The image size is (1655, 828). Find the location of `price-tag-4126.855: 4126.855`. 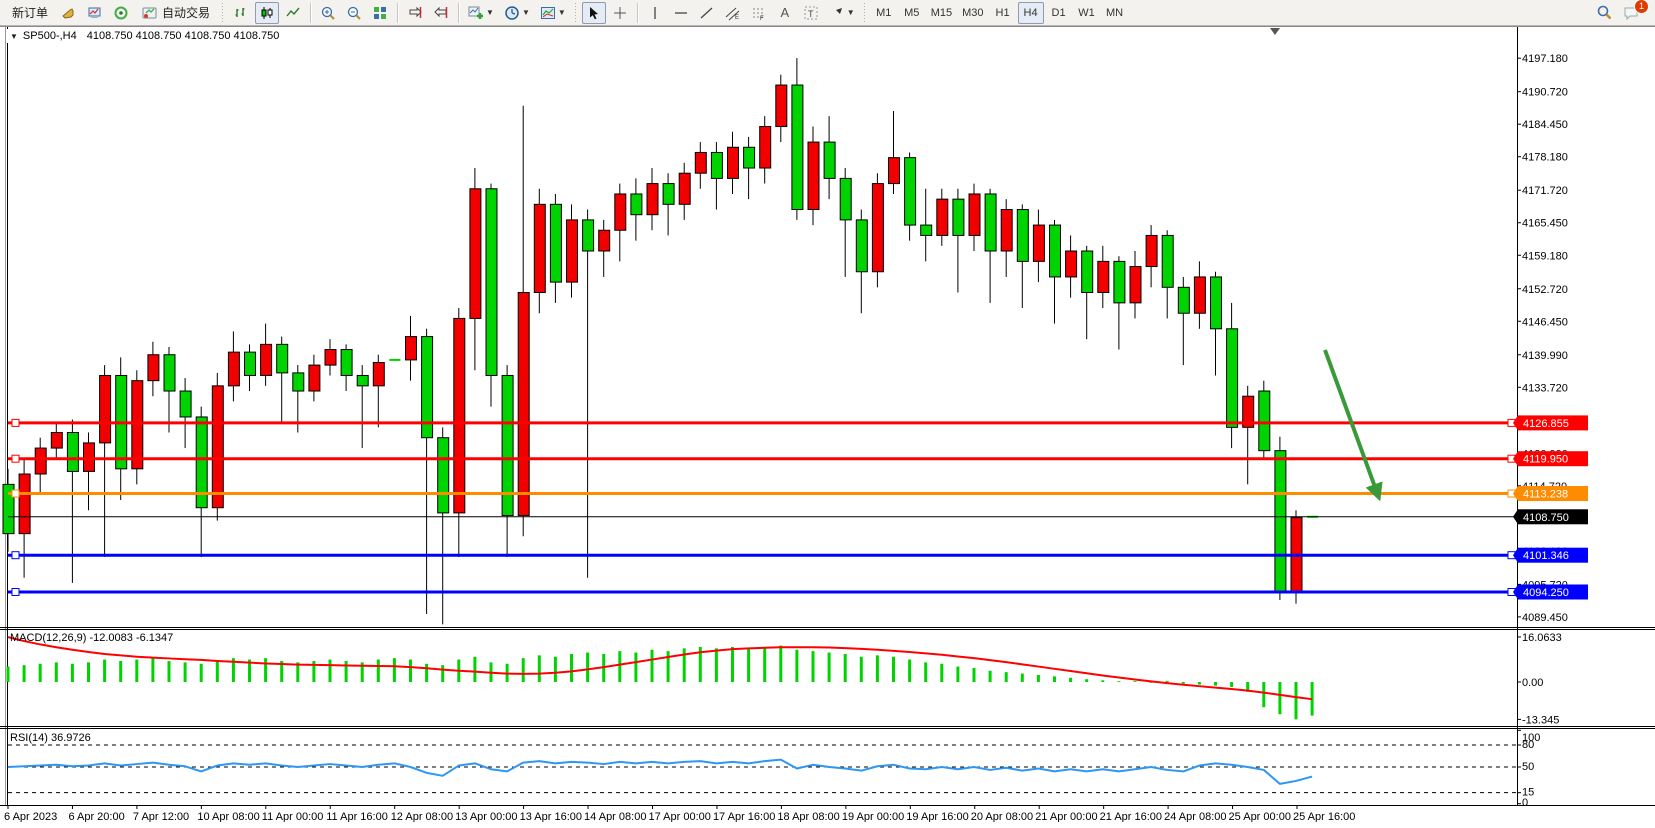

price-tag-4126.855: 4126.855 is located at coordinates (1550, 423).